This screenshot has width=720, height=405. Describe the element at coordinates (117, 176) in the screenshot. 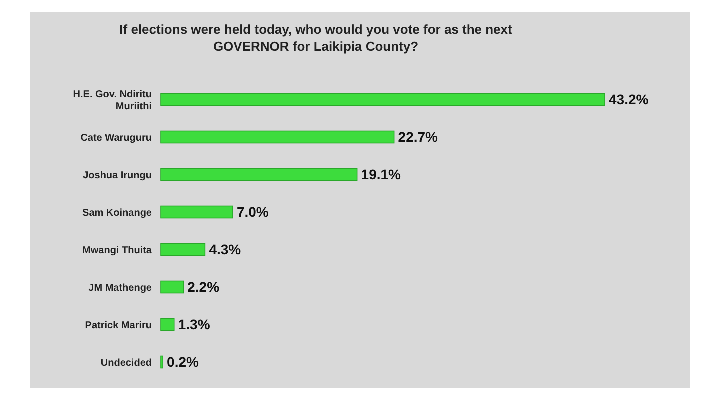

I see `y-tick-label: Joshua Irungu` at that location.